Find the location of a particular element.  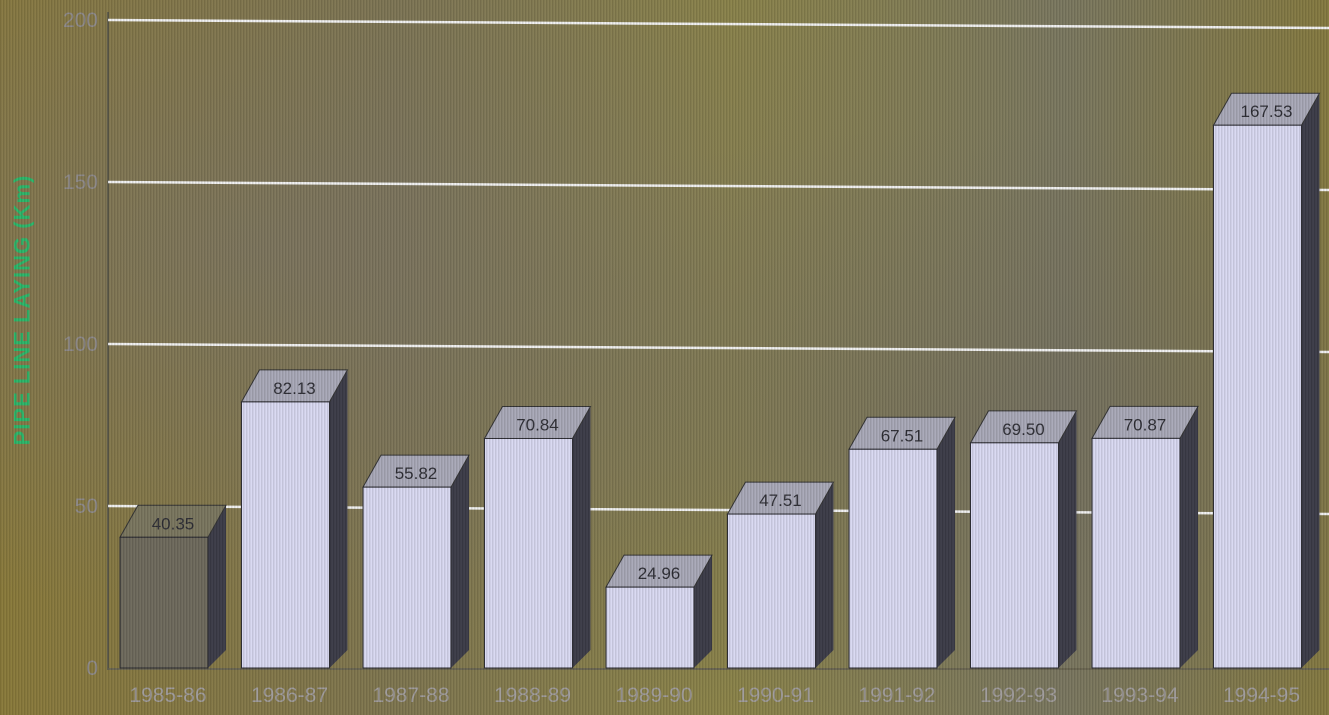

x-tick-label: 1987-88 is located at coordinates (410, 695).